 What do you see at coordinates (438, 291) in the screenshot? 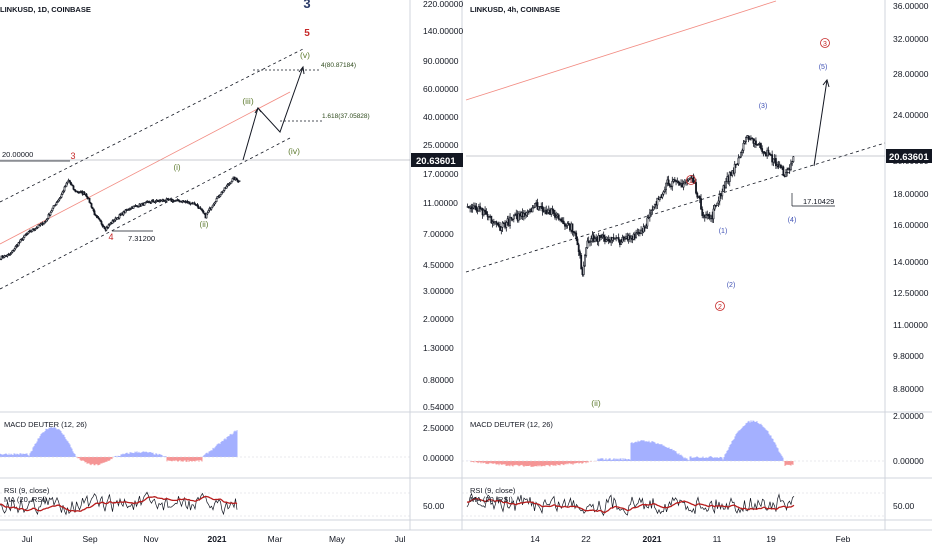
I see `left-y-tick-label: 3.00000` at bounding box center [438, 291].